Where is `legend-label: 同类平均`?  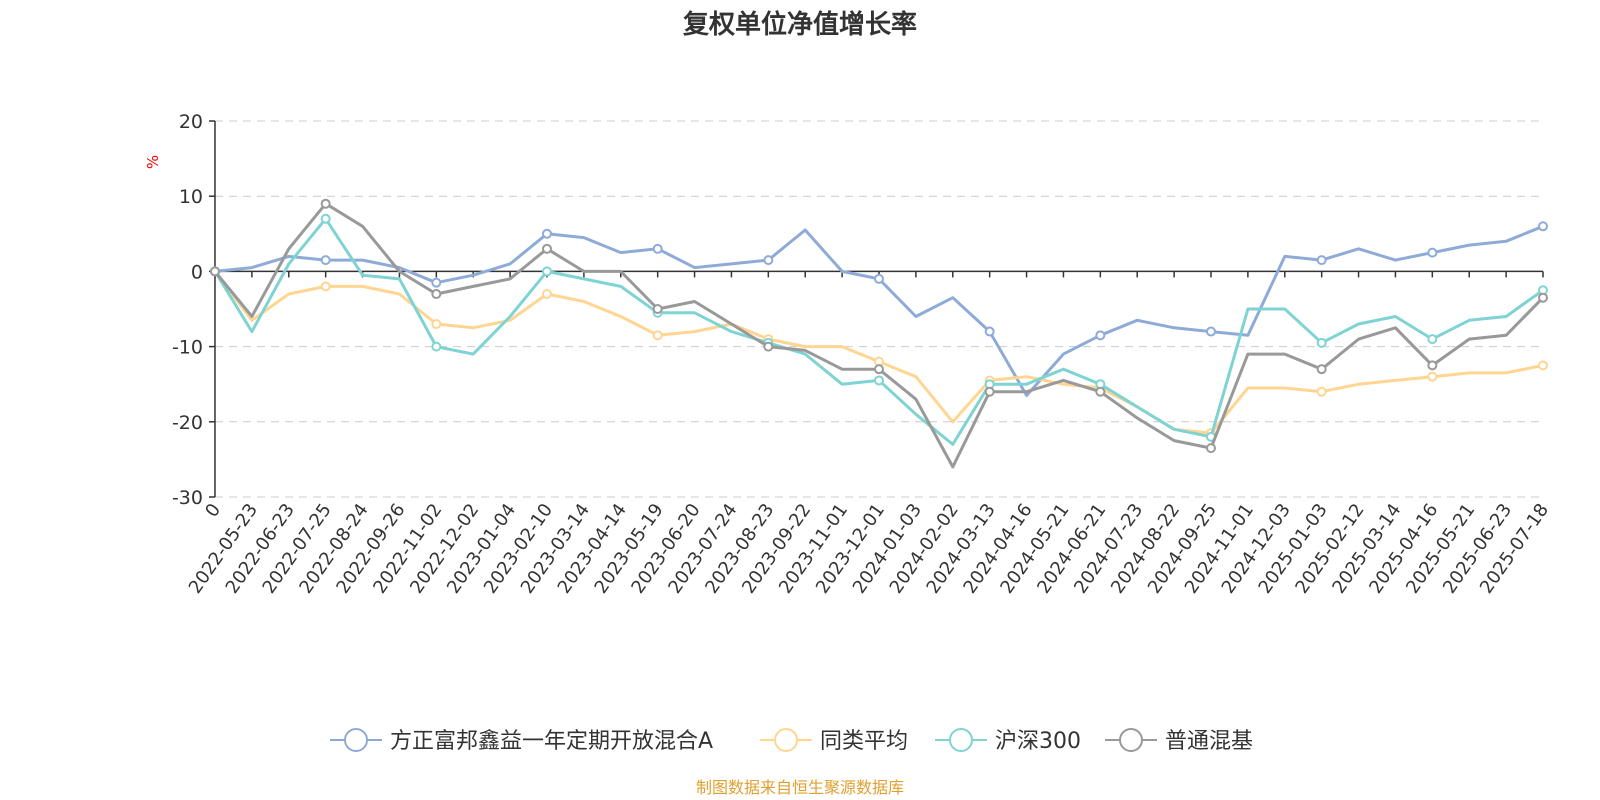
legend-label: 同类平均 is located at coordinates (864, 741).